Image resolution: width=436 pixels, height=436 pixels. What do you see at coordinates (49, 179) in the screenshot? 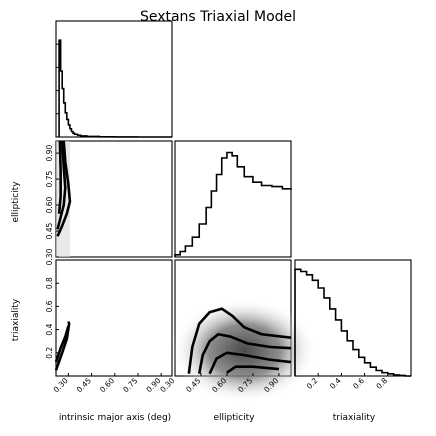
I see `y-tick-label-ellipticity: 0.75` at bounding box center [49, 179].